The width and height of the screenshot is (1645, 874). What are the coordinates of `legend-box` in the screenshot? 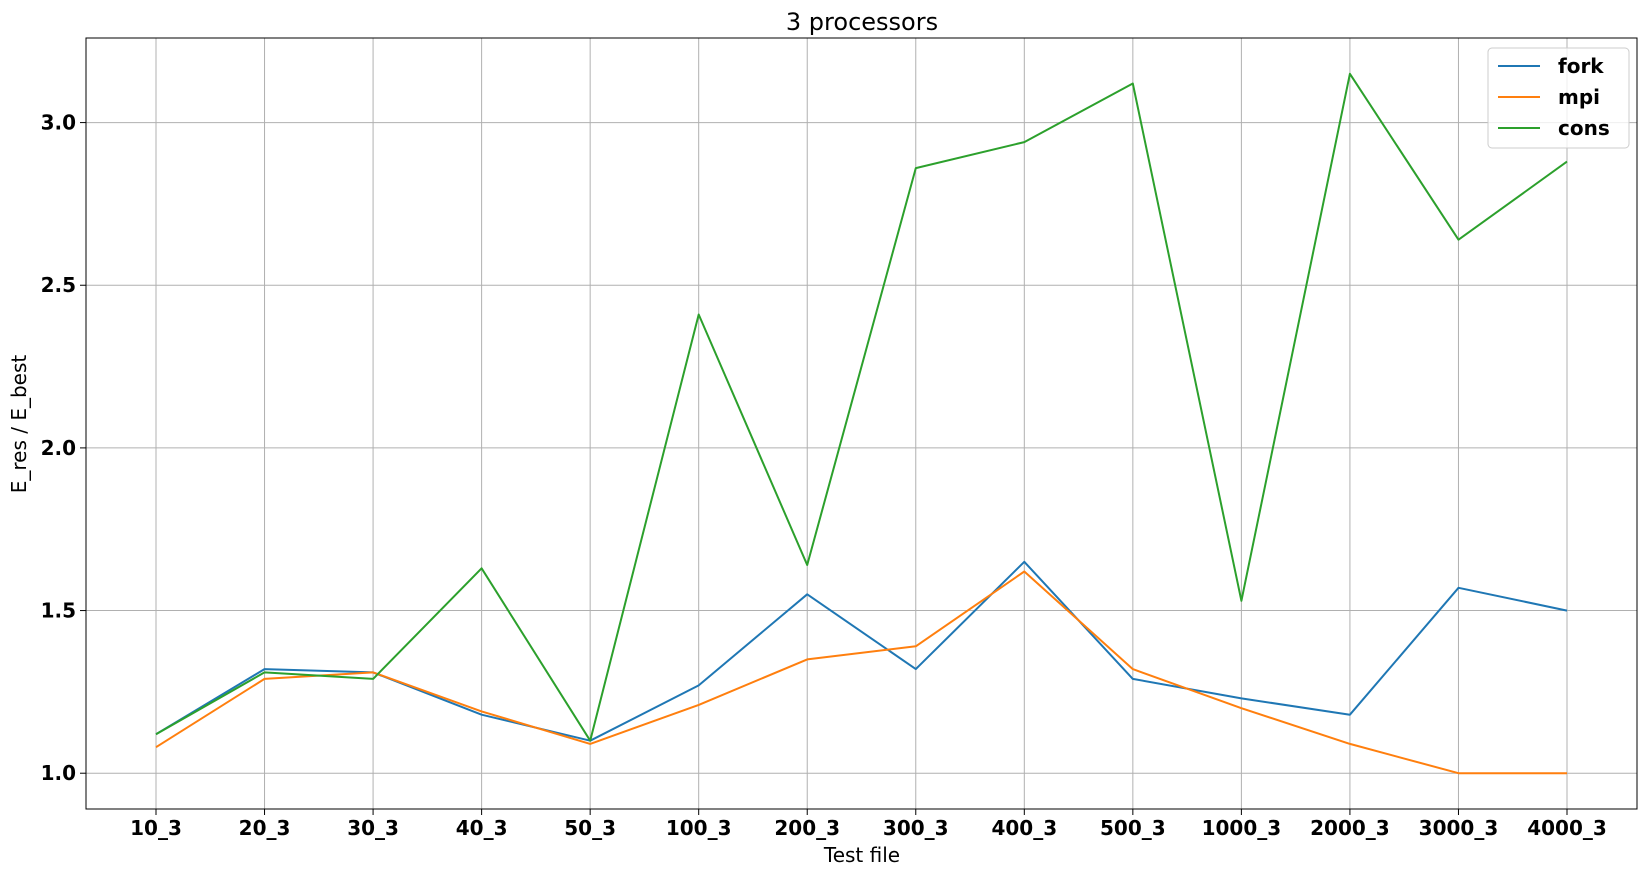 It's located at (1558, 98).